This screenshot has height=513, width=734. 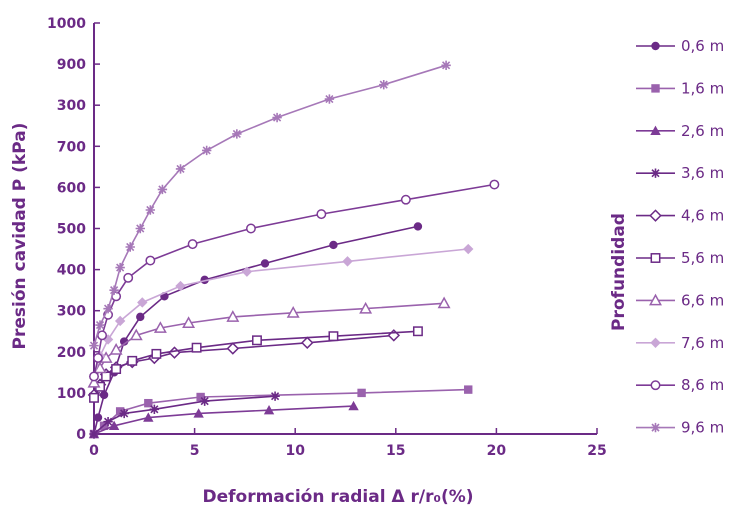 What do you see at coordinates (702, 300) in the screenshot?
I see `legend-label: 6,6 m` at bounding box center [702, 300].